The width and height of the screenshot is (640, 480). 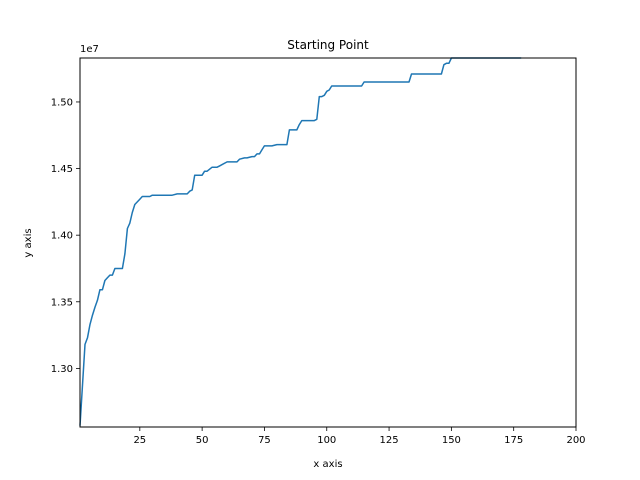 What do you see at coordinates (451, 440) in the screenshot?
I see `x-tick-label: 150` at bounding box center [451, 440].